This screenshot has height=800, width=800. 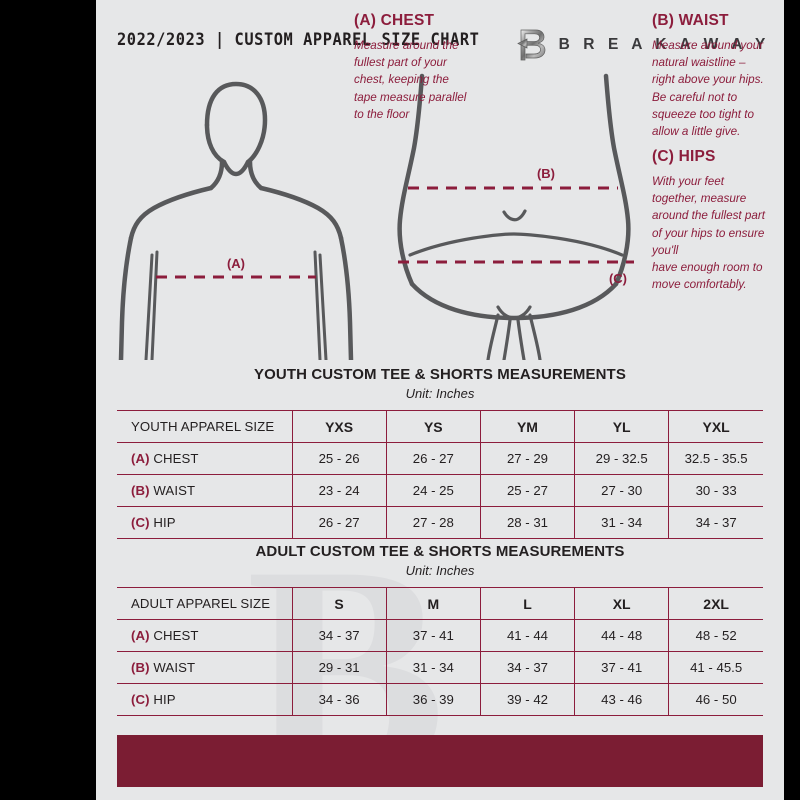 What do you see at coordinates (715, 699) in the screenshot?
I see `adult-cell: 46 - 50` at bounding box center [715, 699].